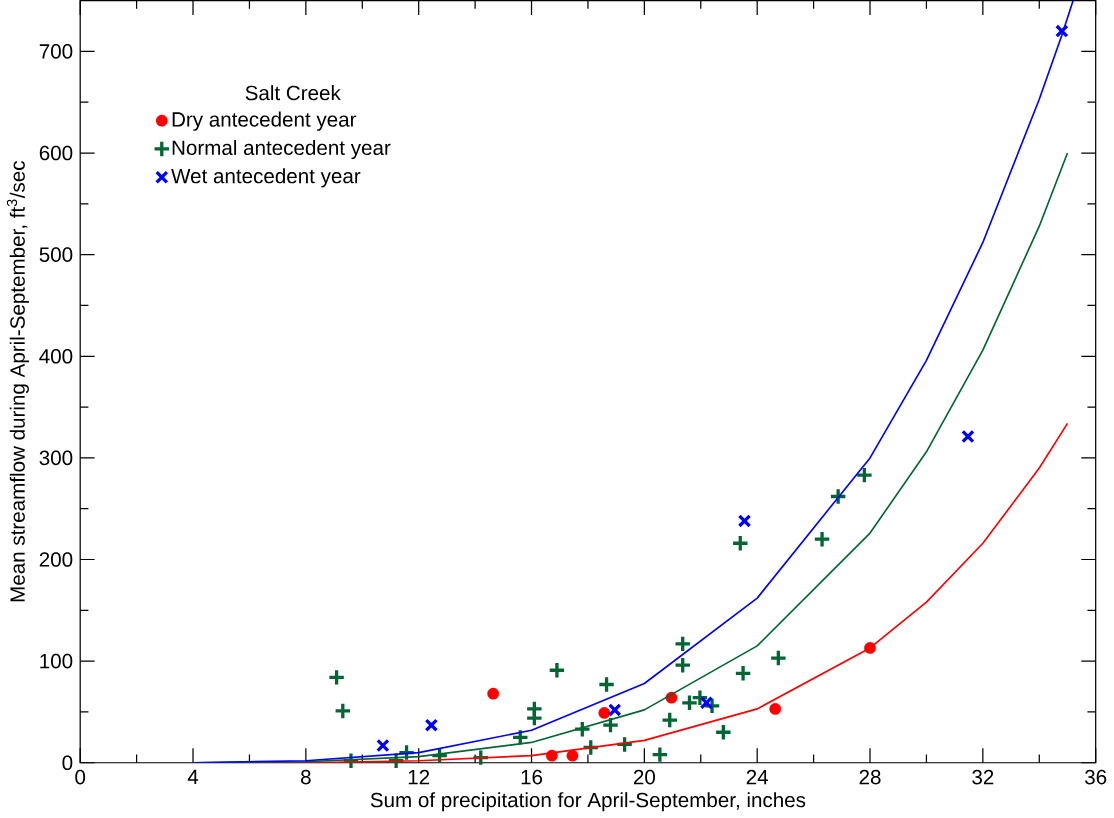 The width and height of the screenshot is (1114, 818). I want to click on y-tick-label: 600, so click(56, 153).